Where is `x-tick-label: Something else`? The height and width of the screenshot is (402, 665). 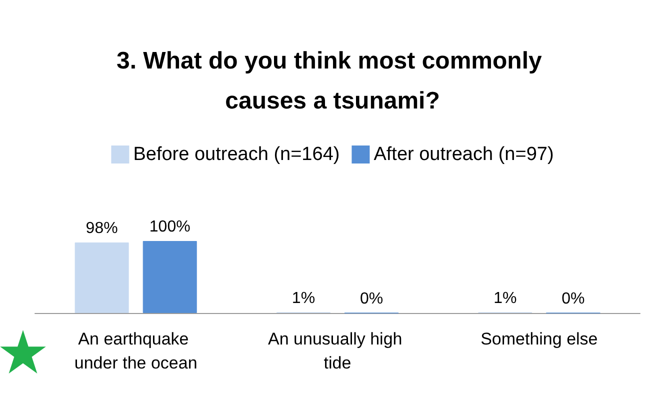
x-tick-label: Something else is located at coordinates (539, 339).